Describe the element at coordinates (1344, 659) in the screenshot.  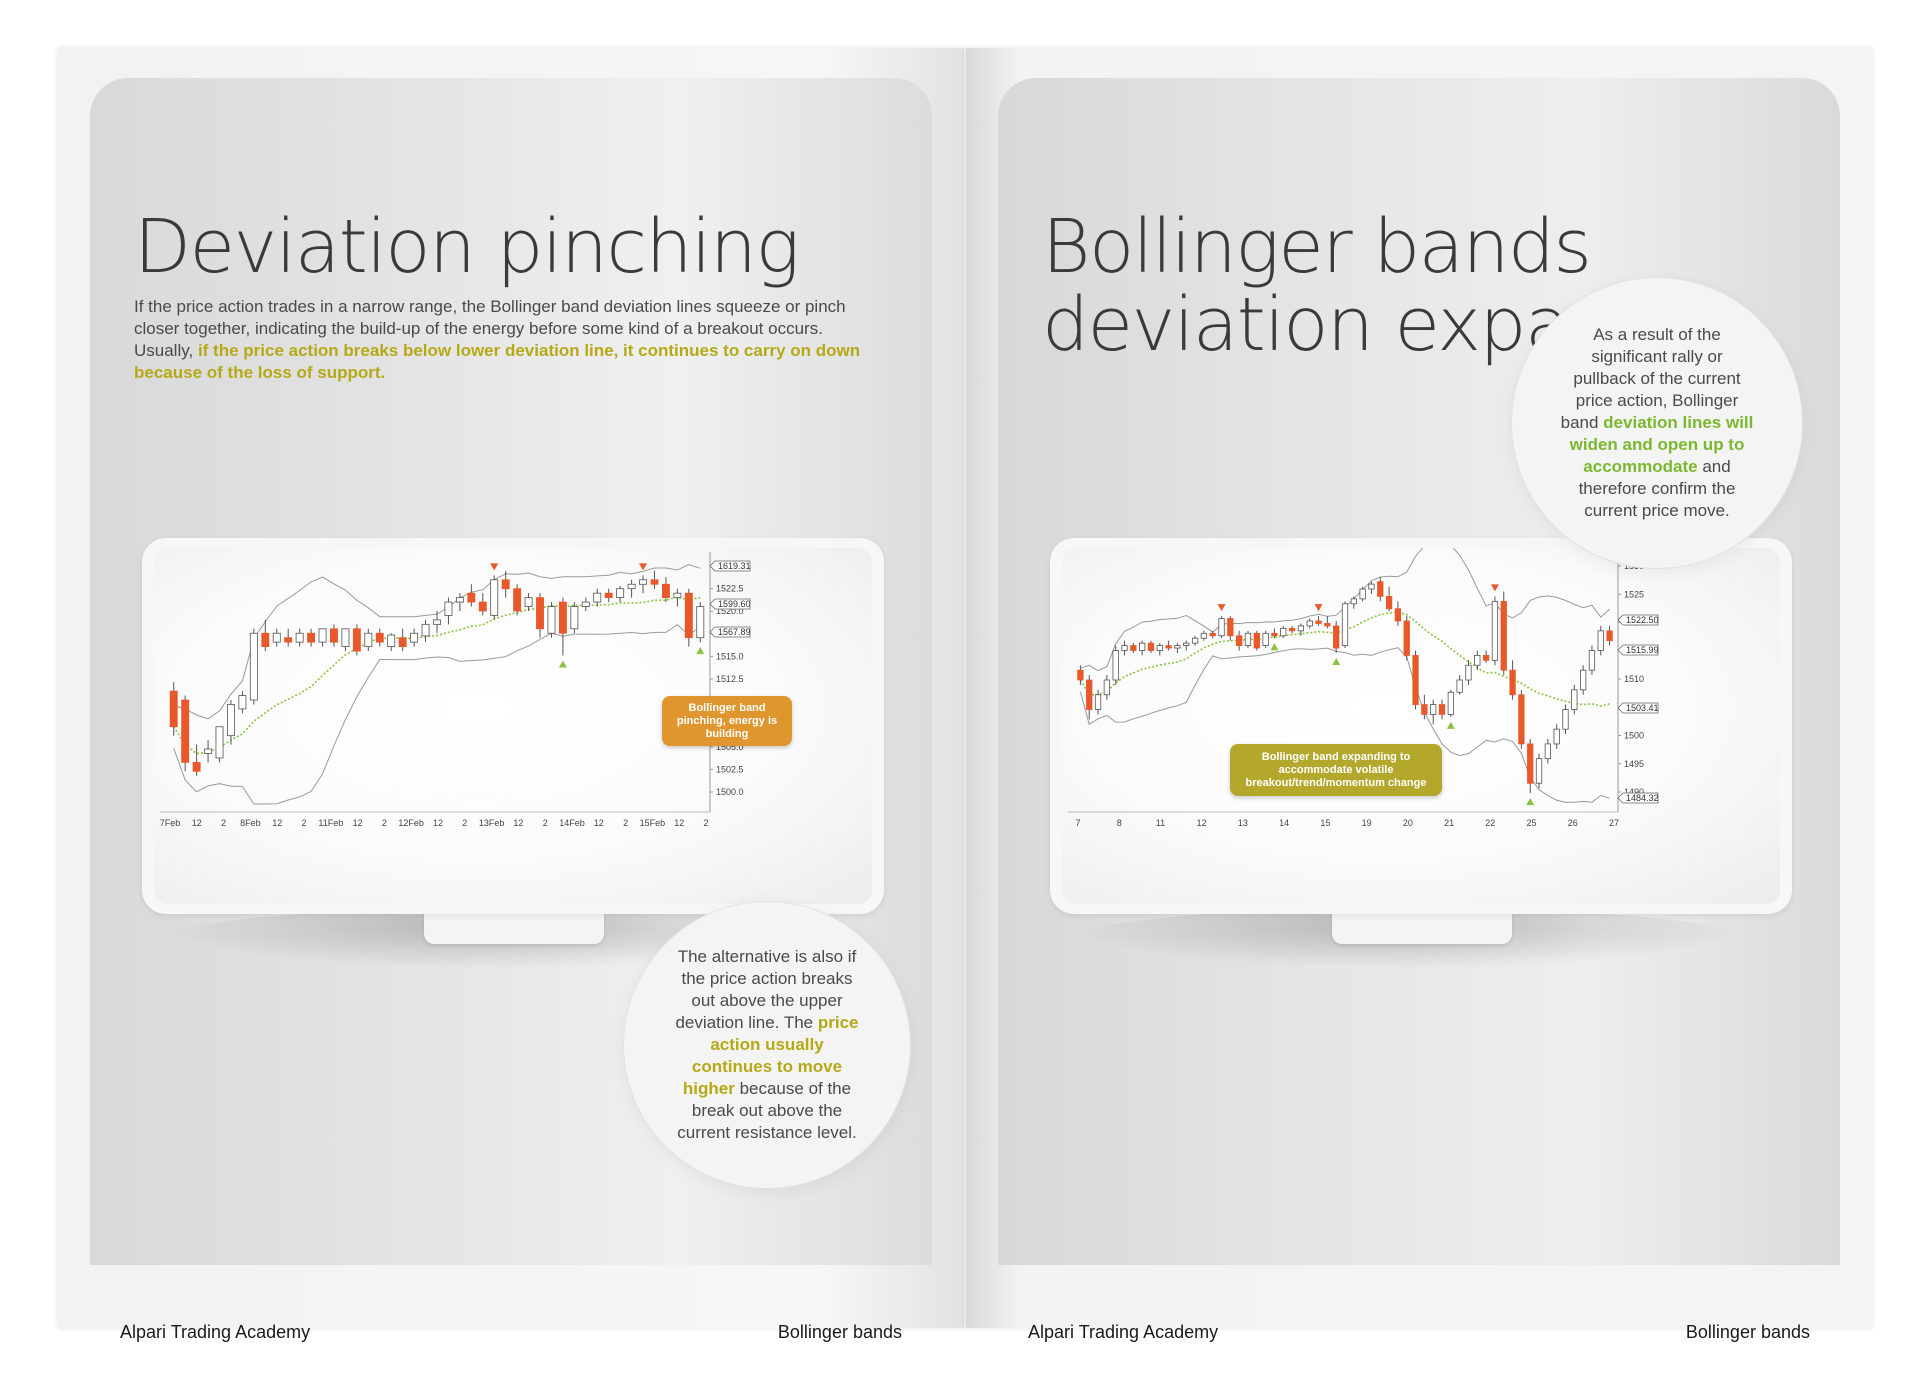
I see `middle-band` at that location.